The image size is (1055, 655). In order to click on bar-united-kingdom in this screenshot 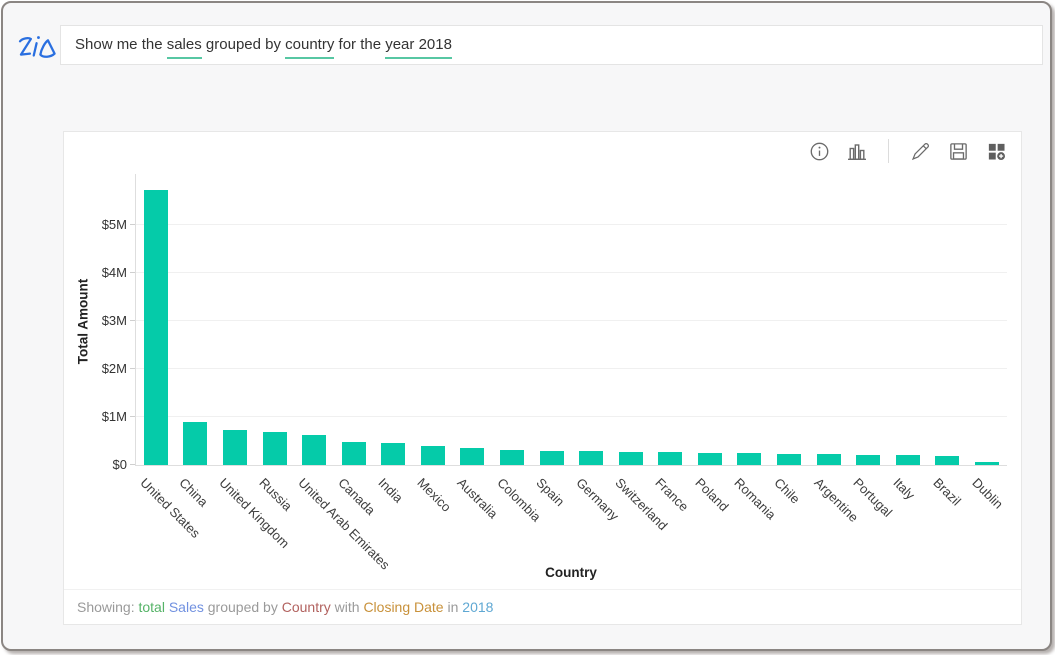, I will do `click(234, 447)`.